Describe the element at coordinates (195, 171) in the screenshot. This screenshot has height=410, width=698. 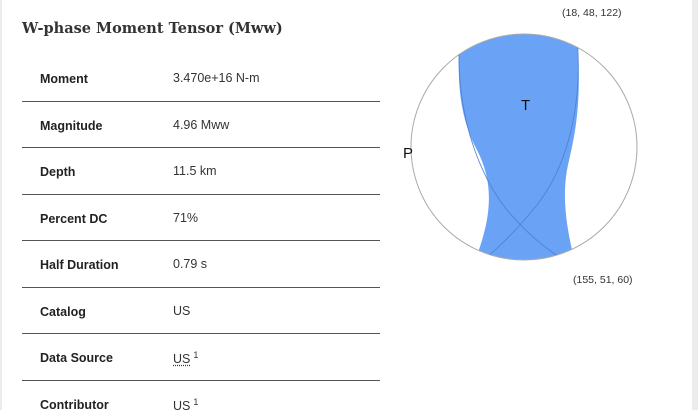
I see `row-value: 11.5 km` at that location.